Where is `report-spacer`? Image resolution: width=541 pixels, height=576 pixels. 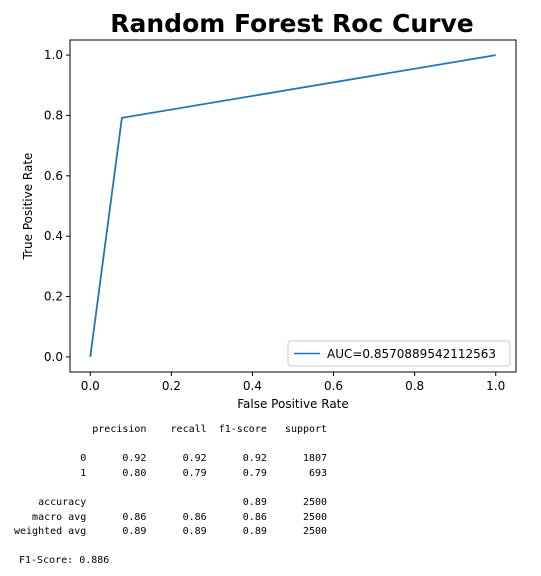 report-spacer is located at coordinates (170, 445).